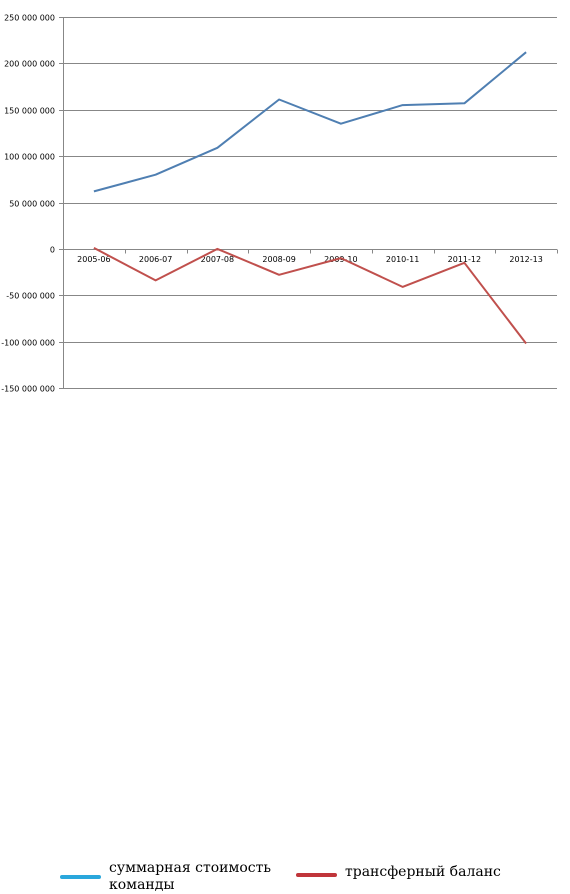  Describe the element at coordinates (316, 875) in the screenshot. I see `legend-swatch-transfer-balance` at that location.